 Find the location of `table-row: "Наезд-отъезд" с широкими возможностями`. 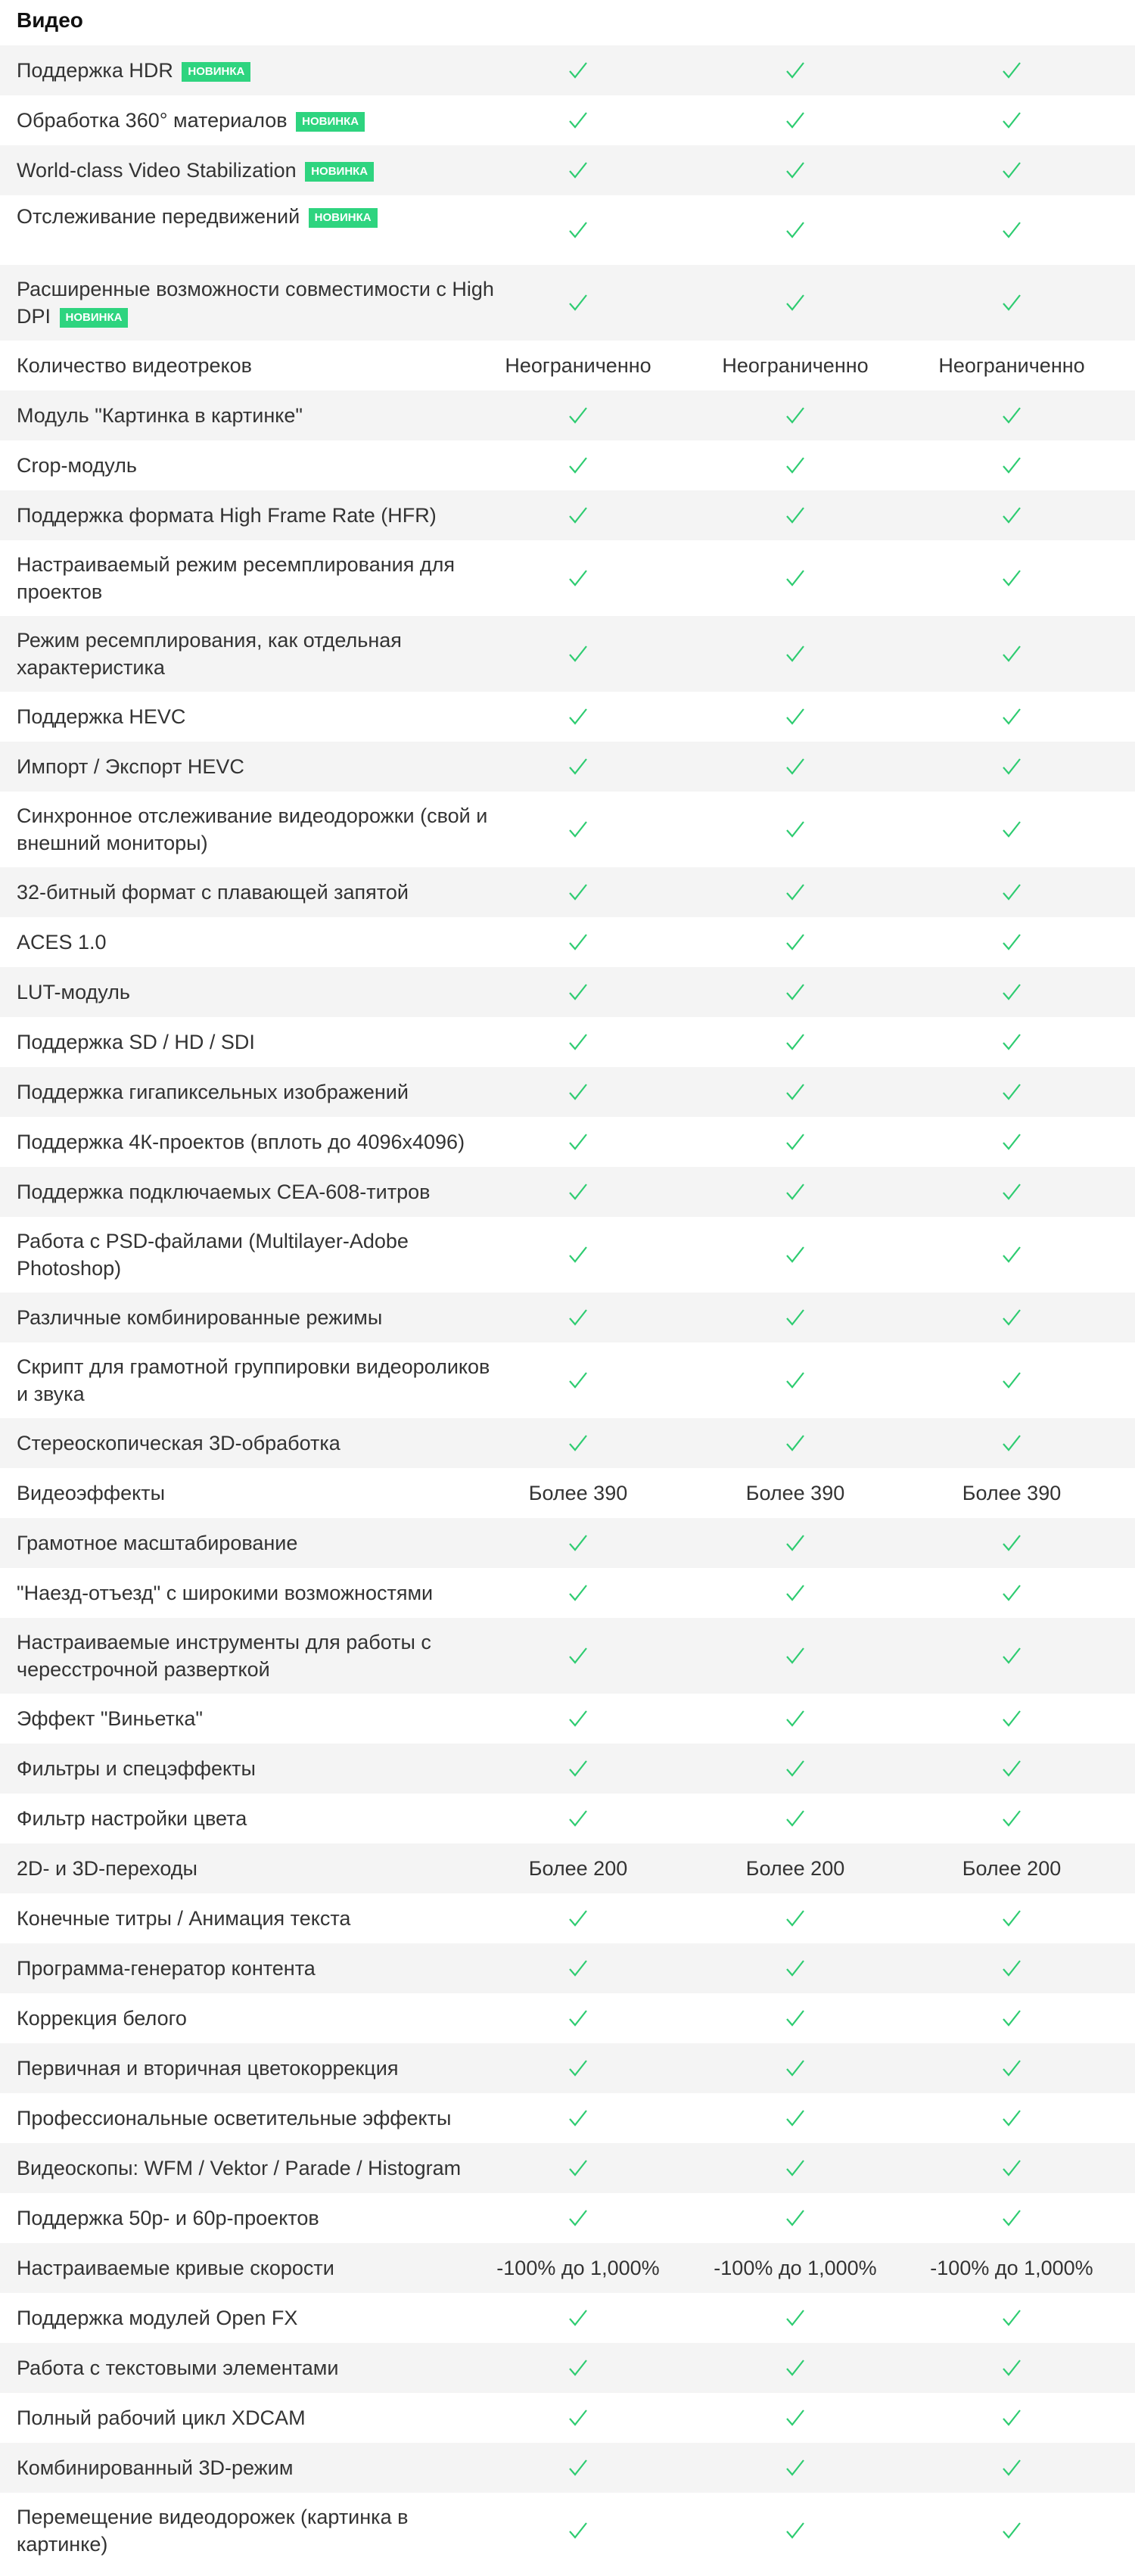

table-row: "Наезд-отъезд" с широкими возможностями is located at coordinates (567, 1593).